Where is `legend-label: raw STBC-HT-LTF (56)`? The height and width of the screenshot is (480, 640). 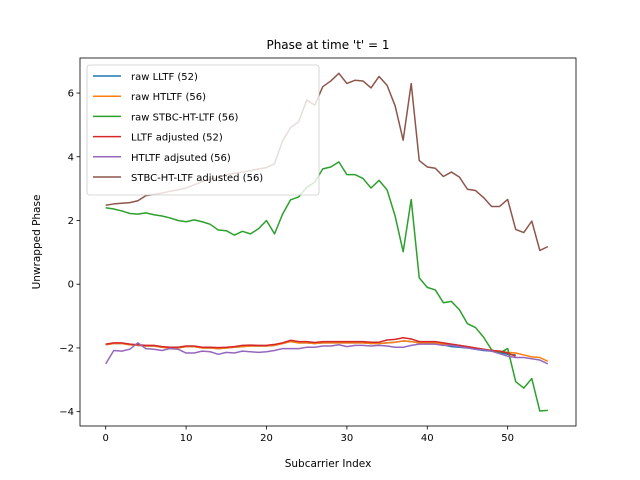 legend-label: raw STBC-HT-LTF (56) is located at coordinates (185, 117).